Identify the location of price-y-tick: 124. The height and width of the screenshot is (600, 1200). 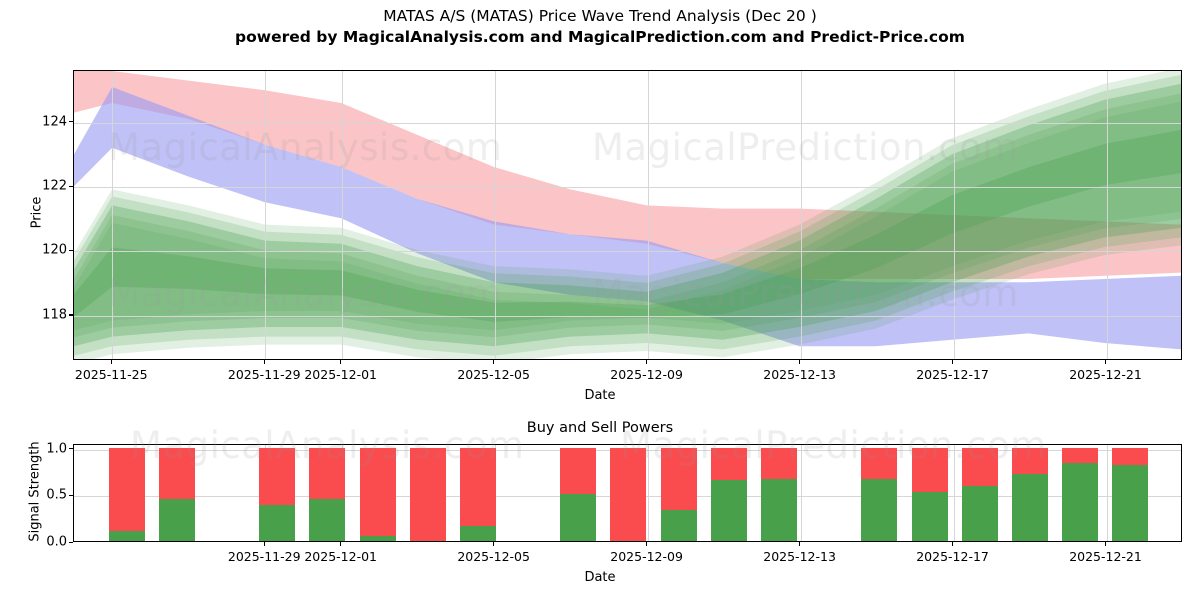
(54, 122).